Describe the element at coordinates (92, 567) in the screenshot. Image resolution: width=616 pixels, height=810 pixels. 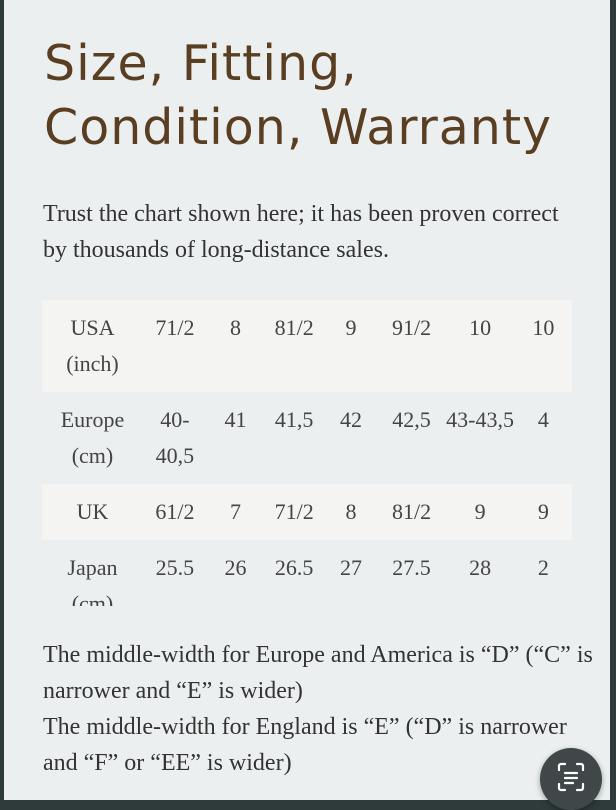
I see `row-label-text: Japan` at that location.